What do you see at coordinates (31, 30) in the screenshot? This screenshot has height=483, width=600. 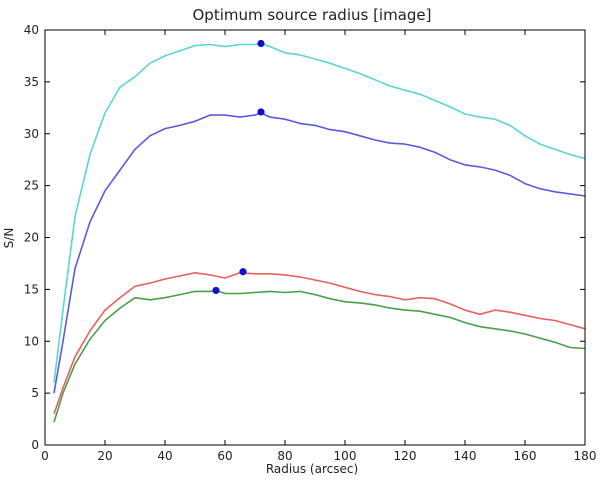 I see `y-tick-label: 40` at bounding box center [31, 30].